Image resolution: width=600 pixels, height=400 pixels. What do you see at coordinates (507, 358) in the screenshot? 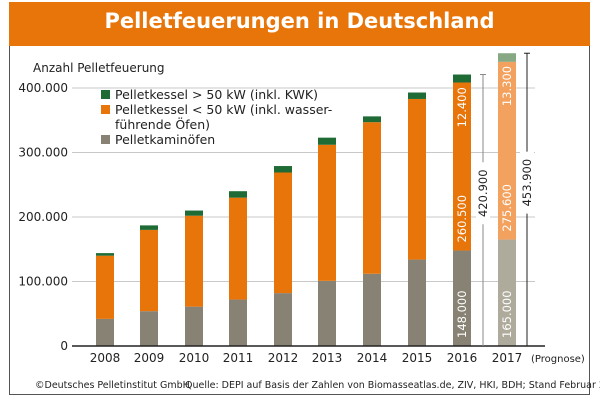
I see `x-tick-label: 2017` at bounding box center [507, 358].